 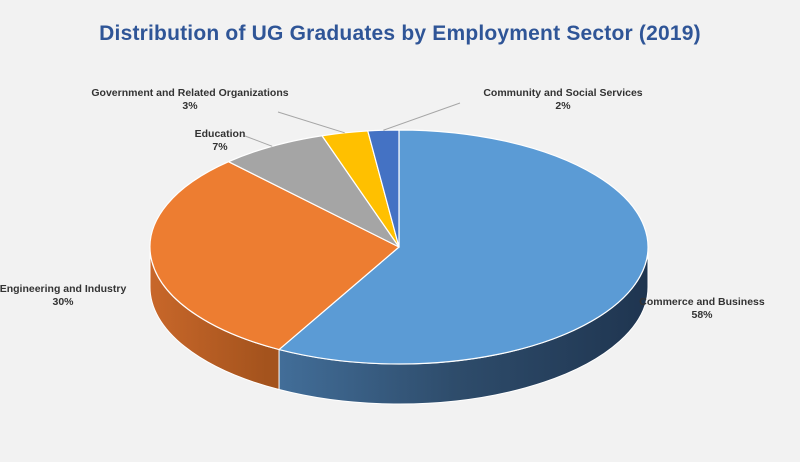 I want to click on slice-label-education: Education, so click(x=220, y=134).